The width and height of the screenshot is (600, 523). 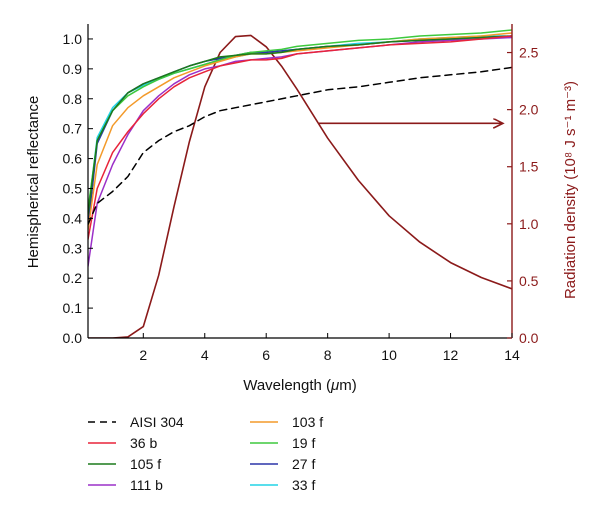 I want to click on legend-item-19-f: 19 f, so click(x=282, y=443).